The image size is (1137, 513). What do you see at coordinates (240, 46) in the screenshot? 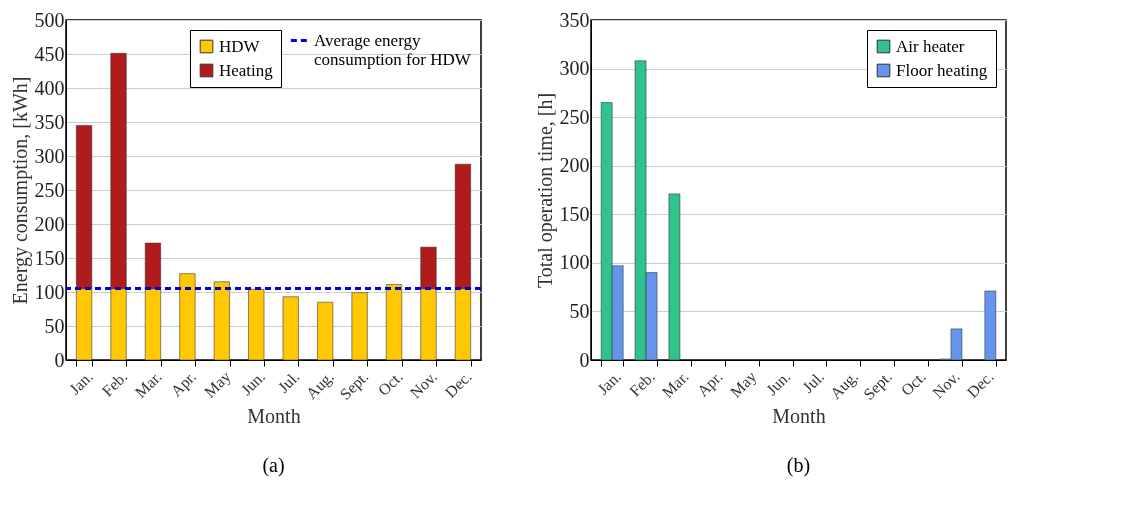
I see `legend-label: HDW` at bounding box center [240, 46].